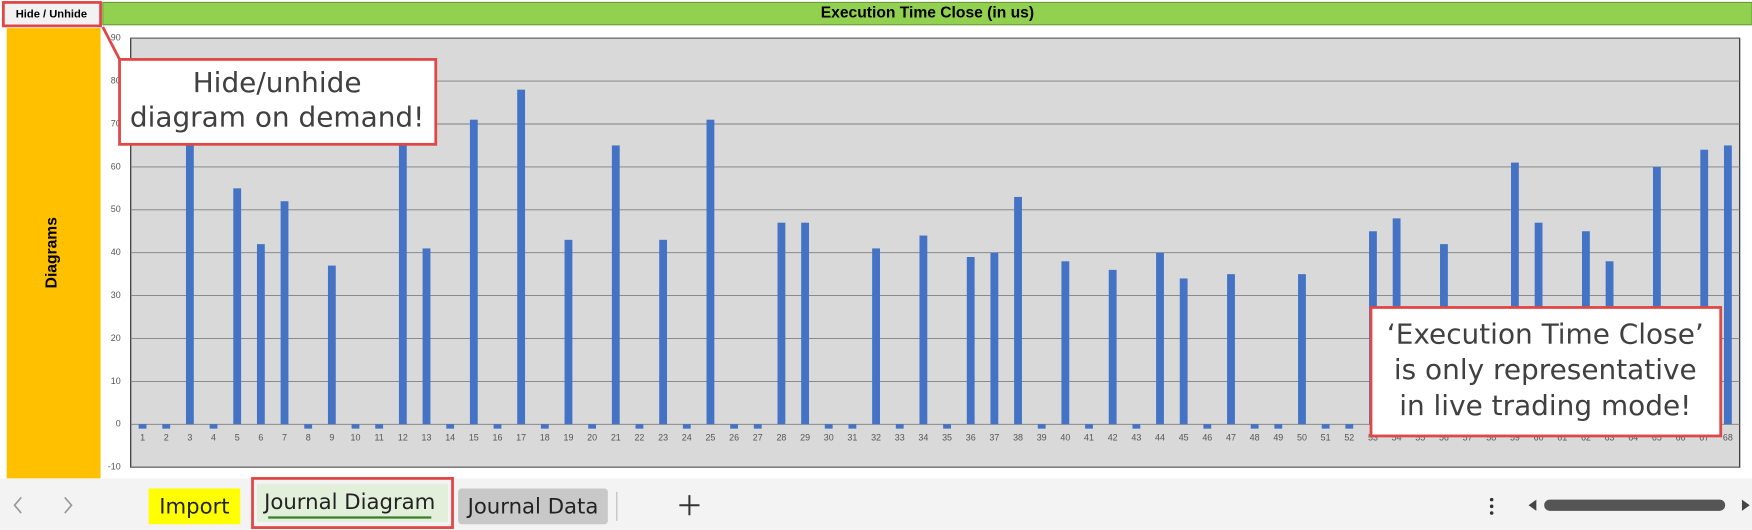  Describe the element at coordinates (1207, 438) in the screenshot. I see `x-tick-label: 46` at that location.